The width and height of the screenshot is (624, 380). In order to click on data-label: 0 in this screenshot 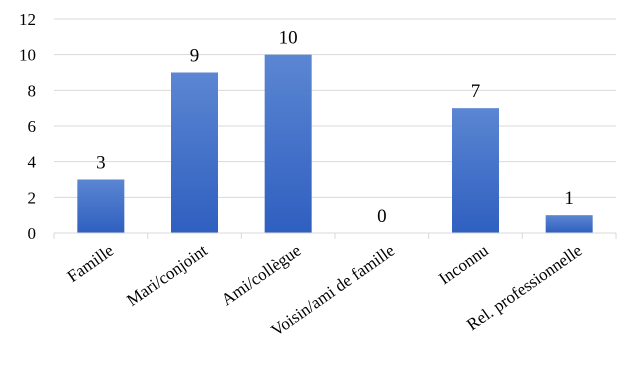, I will do `click(382, 216)`.